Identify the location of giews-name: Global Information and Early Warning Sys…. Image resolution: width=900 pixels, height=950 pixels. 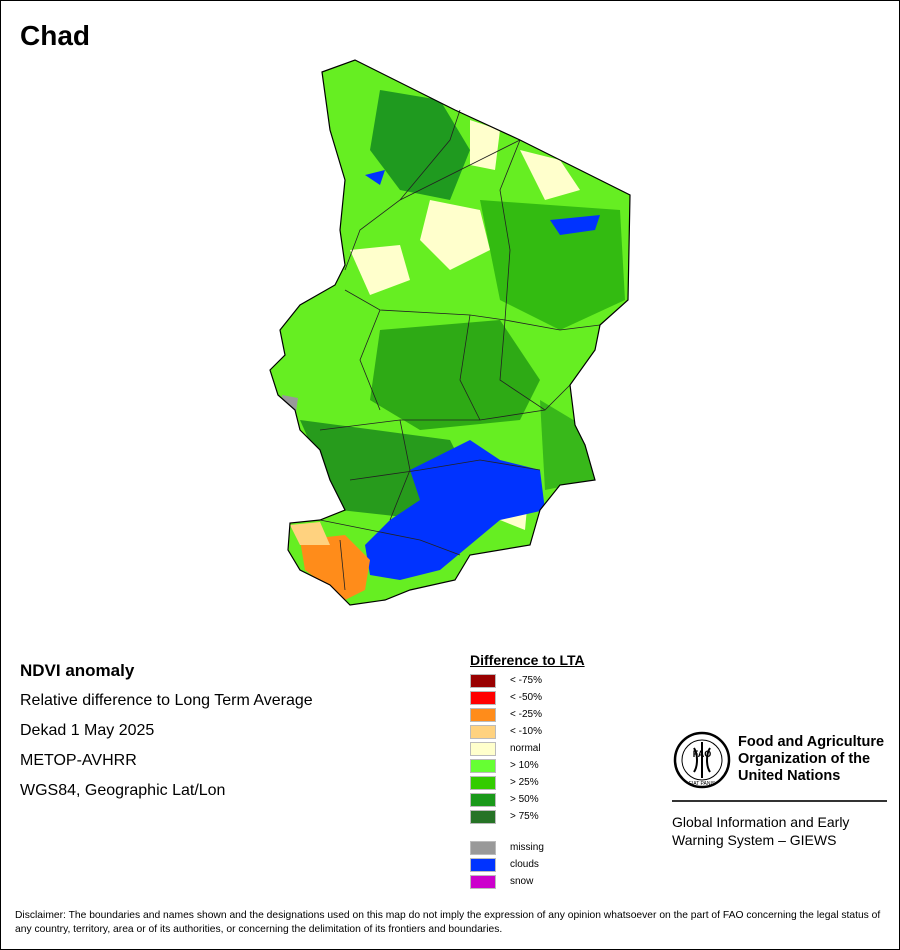
(761, 831).